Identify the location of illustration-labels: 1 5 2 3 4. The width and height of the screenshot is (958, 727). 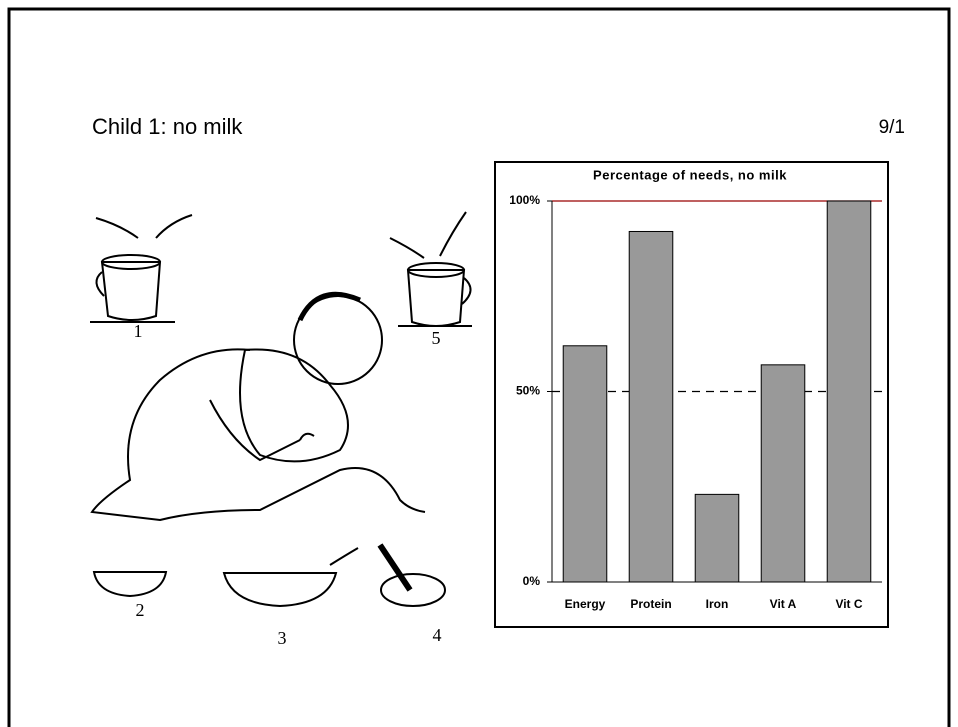
(288, 484).